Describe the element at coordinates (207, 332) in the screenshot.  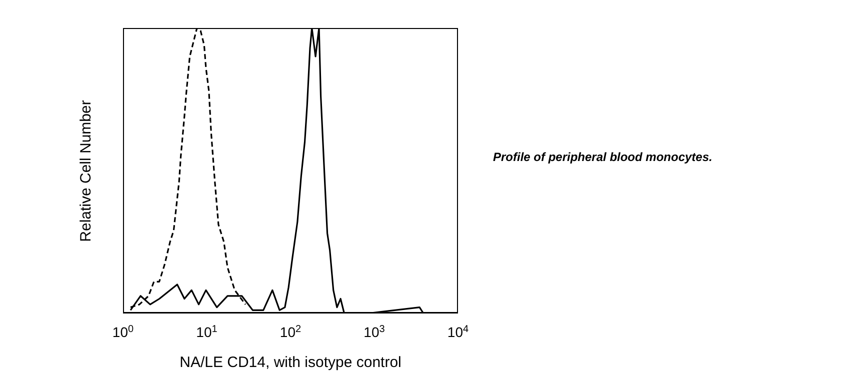
I see `x-tick-label: 10$^{1}$` at that location.